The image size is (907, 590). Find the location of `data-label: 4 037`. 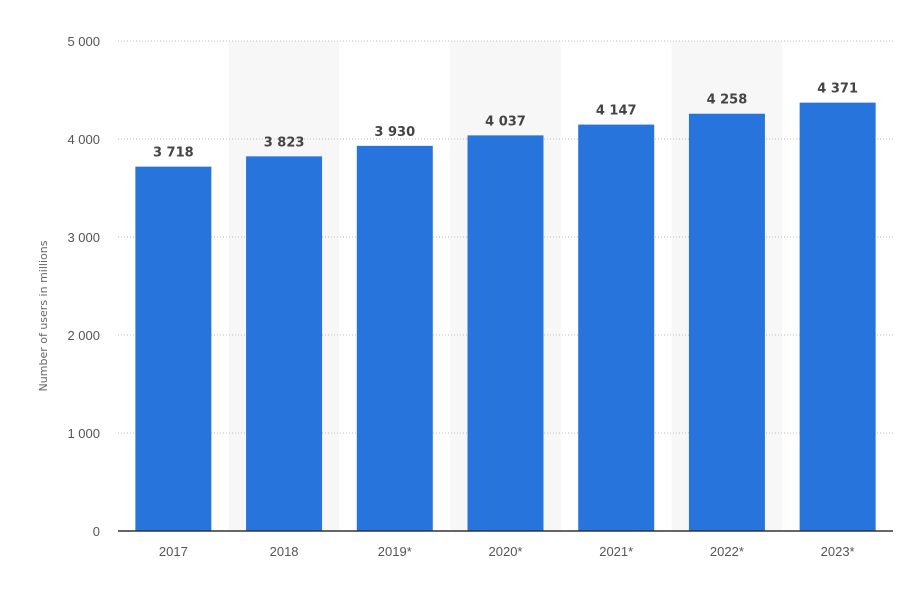

data-label: 4 037 is located at coordinates (505, 121).